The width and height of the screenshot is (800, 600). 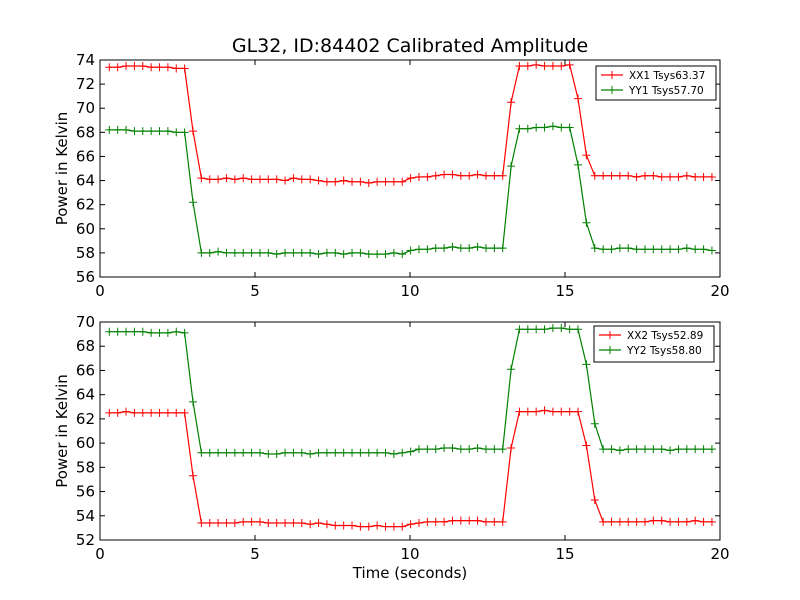 I want to click on x-tick-label: 0, so click(x=100, y=554).